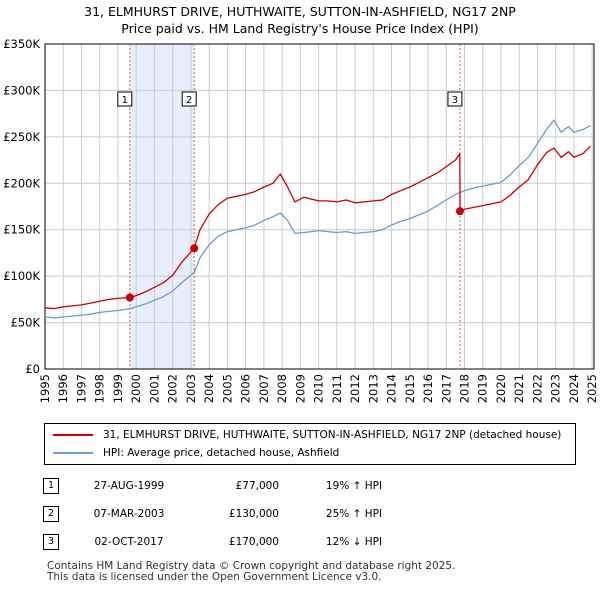 The width and height of the screenshot is (600, 590). What do you see at coordinates (191, 388) in the screenshot?
I see `x-tick-label: 2003` at bounding box center [191, 388].